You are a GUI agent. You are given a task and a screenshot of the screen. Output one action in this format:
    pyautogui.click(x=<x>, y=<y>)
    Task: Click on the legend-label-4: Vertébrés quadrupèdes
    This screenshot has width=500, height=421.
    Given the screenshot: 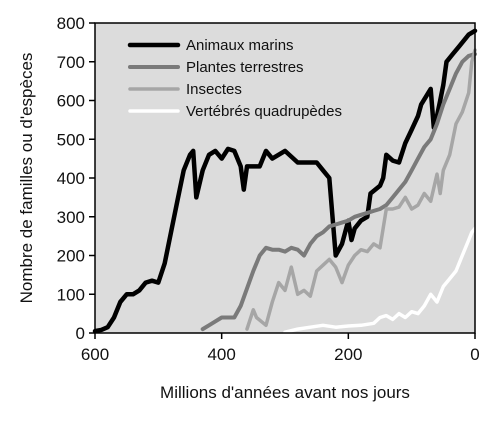 What is the action you would take?
    pyautogui.click(x=264, y=111)
    